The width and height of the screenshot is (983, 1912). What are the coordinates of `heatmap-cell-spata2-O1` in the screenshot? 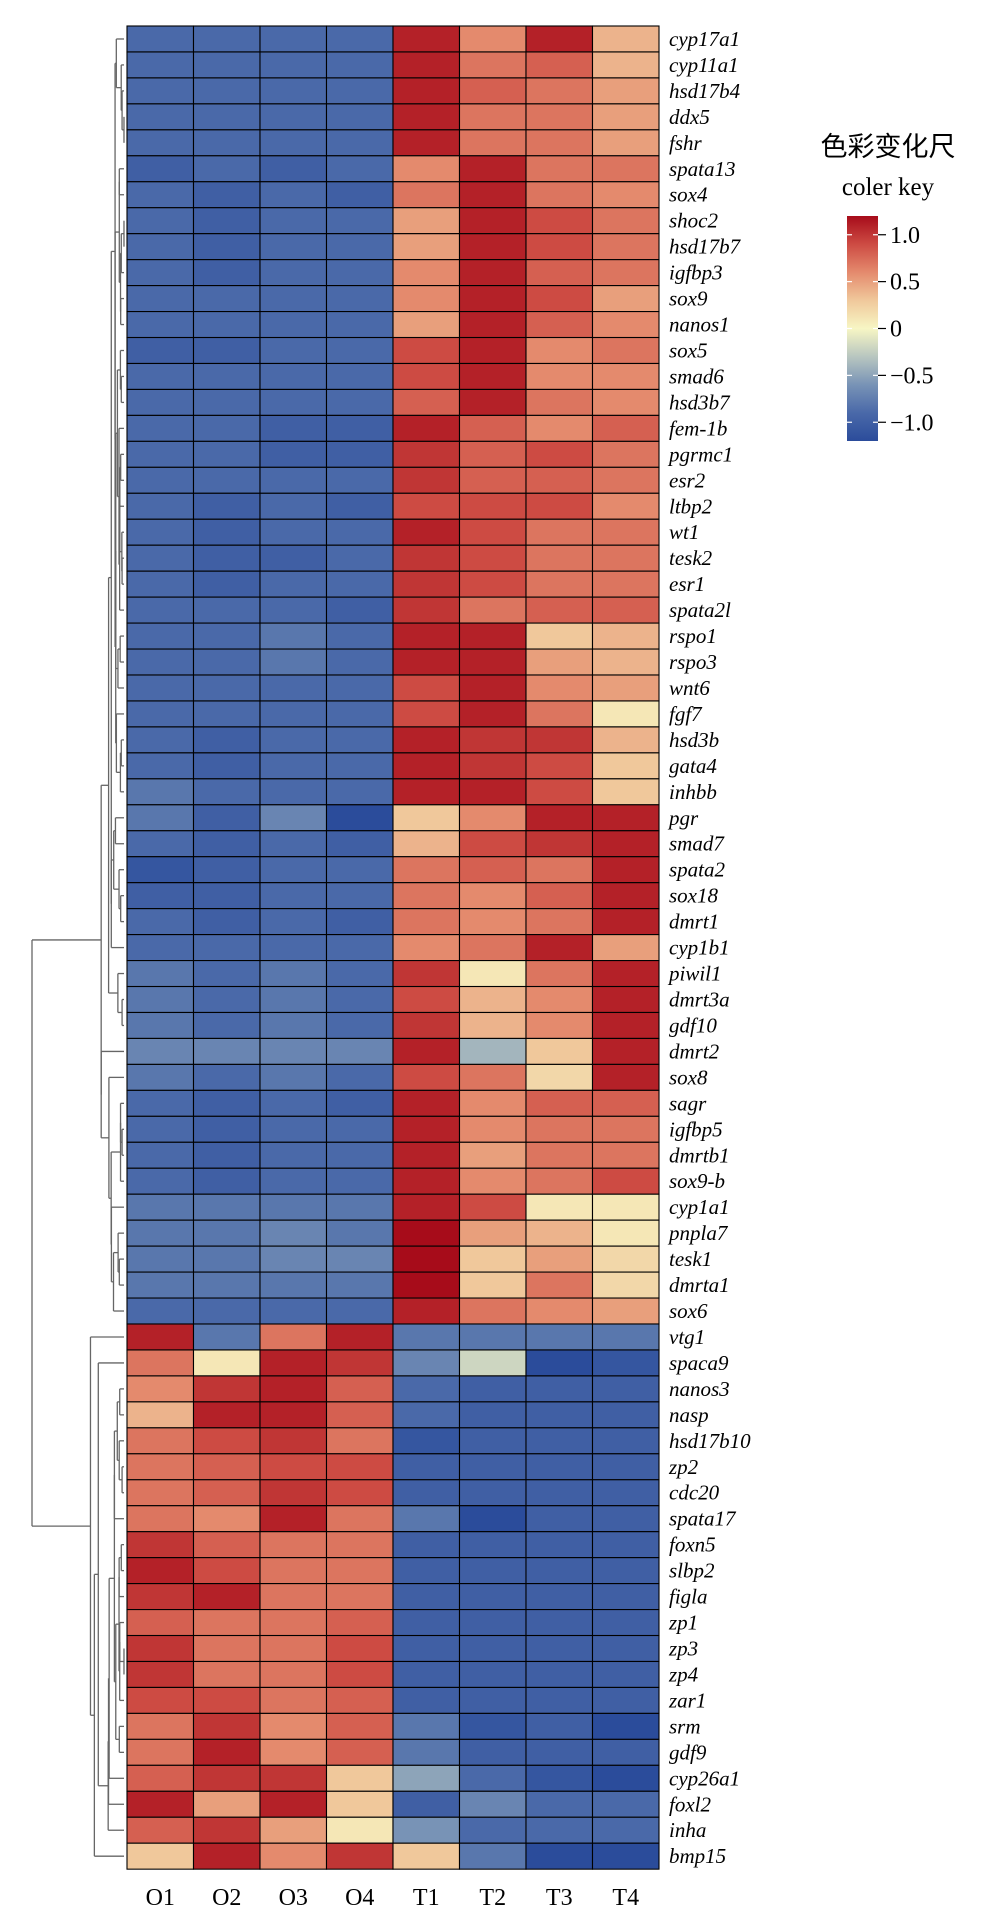 It's located at (160, 870).